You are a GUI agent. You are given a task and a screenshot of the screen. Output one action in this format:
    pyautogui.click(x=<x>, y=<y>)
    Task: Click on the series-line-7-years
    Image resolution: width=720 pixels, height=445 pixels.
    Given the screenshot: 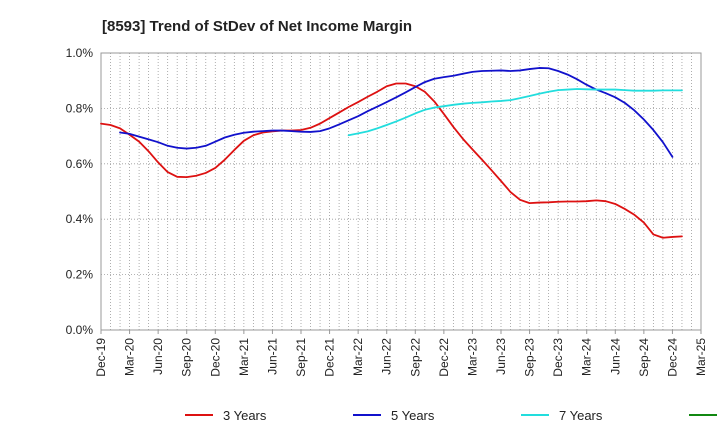 What is the action you would take?
    pyautogui.click(x=515, y=112)
    